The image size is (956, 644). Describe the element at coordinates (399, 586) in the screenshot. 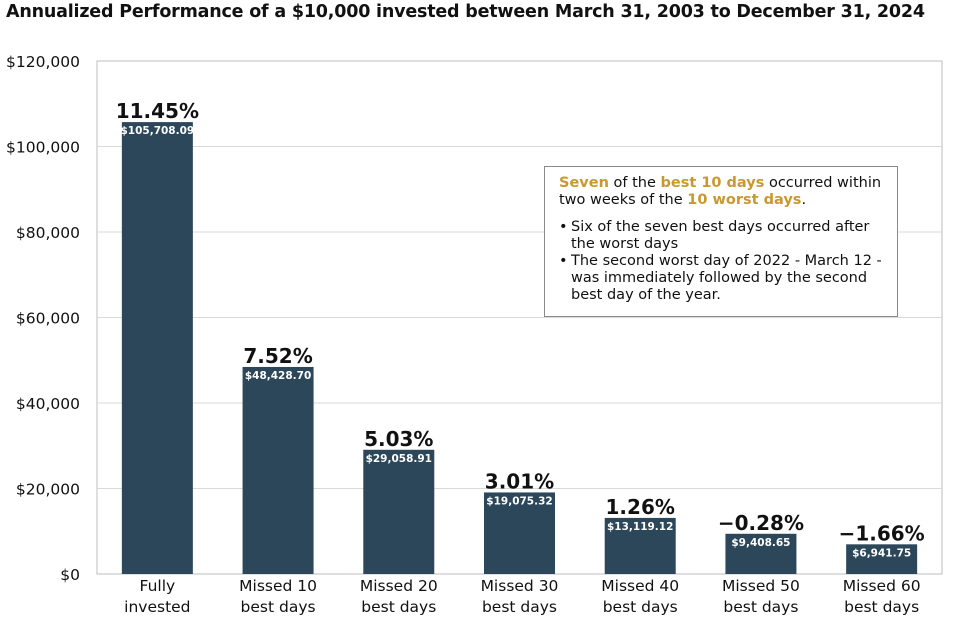

I see `x-tick-label: Missed 20` at that location.